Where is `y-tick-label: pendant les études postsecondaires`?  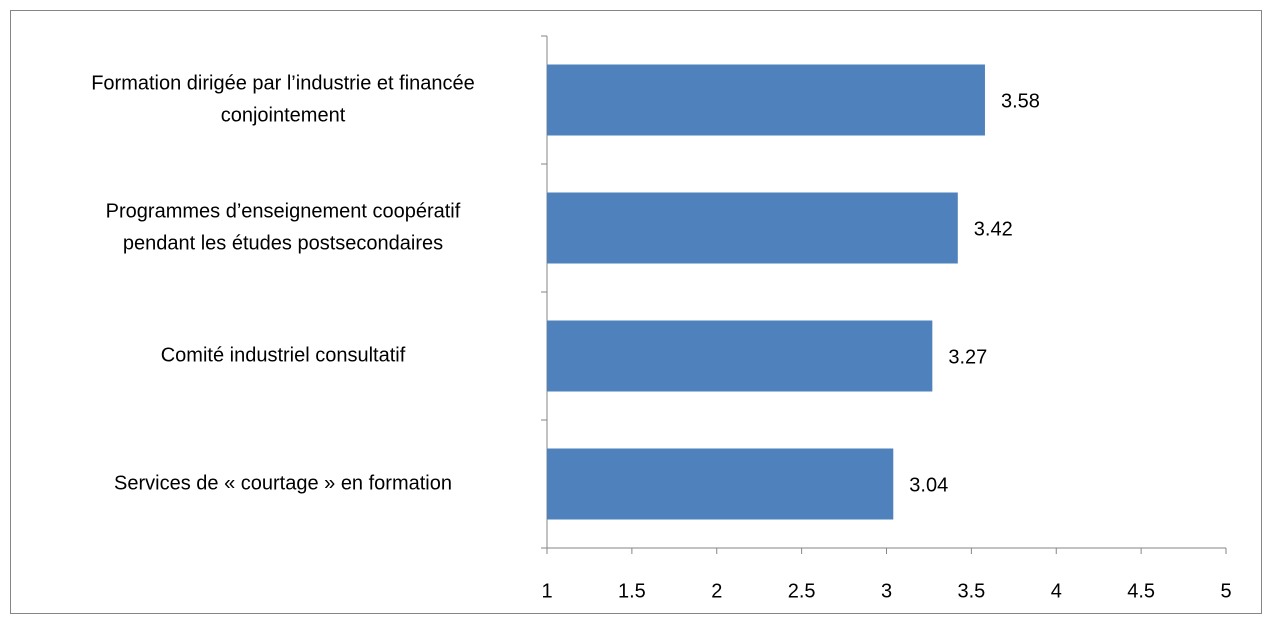 y-tick-label: pendant les études postsecondaires is located at coordinates (283, 243).